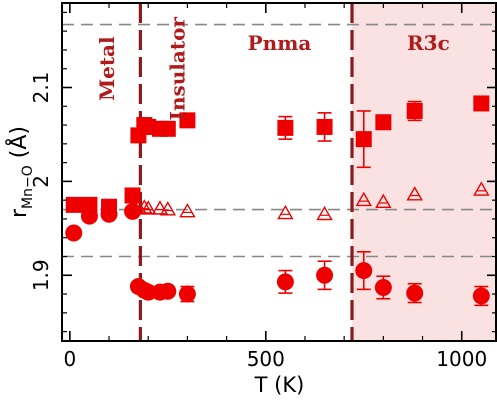  What do you see at coordinates (41, 275) in the screenshot?
I see `y-tick-label: 1.9` at bounding box center [41, 275].